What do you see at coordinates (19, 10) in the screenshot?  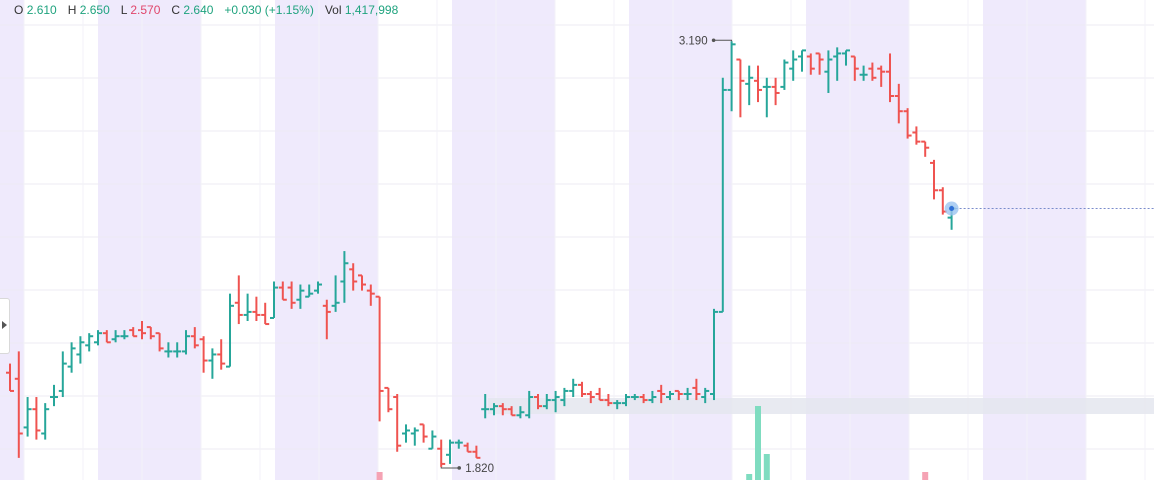 I see `open-label: O` at bounding box center [19, 10].